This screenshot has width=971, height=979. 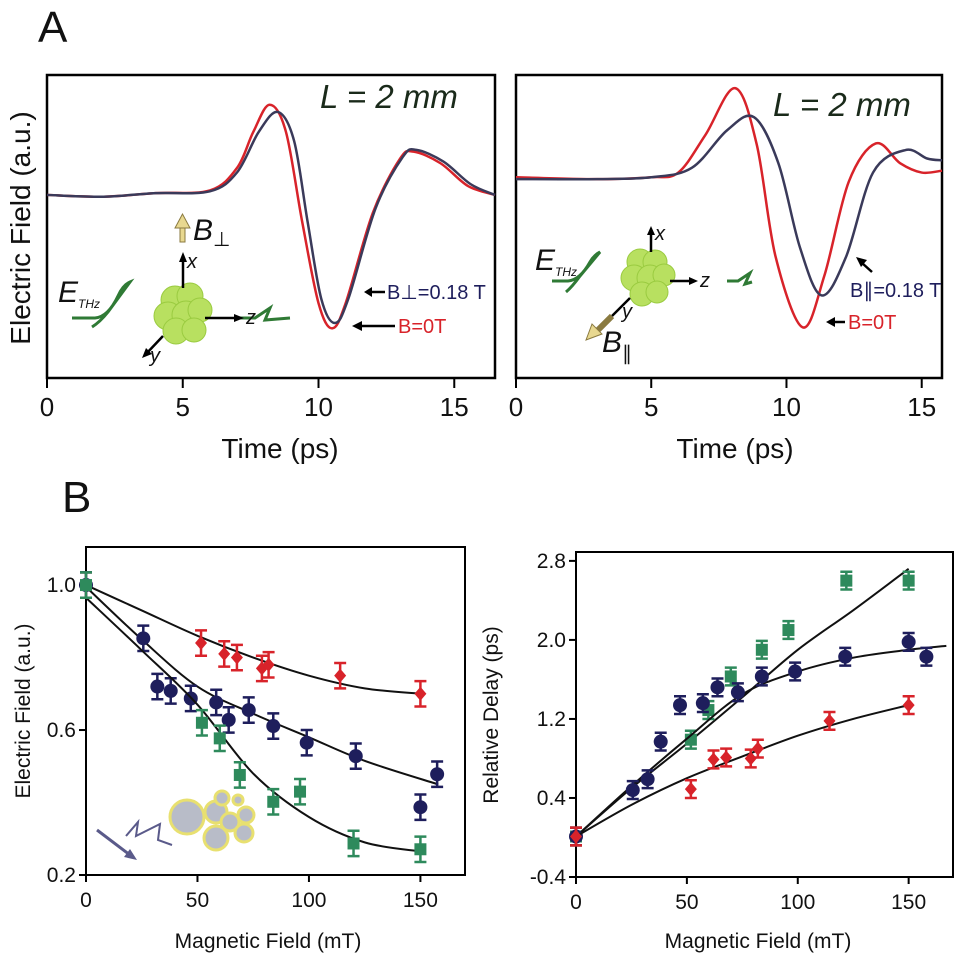 I want to click on molecule-cluster-icon, so click(x=212, y=820).